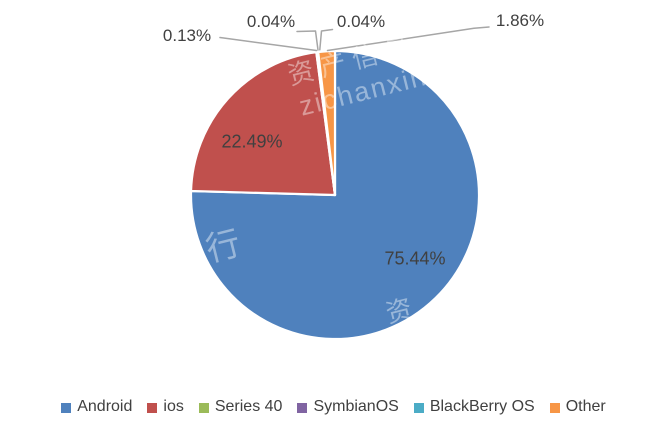 The width and height of the screenshot is (667, 441). I want to click on legend-item-android: Android, so click(96, 407).